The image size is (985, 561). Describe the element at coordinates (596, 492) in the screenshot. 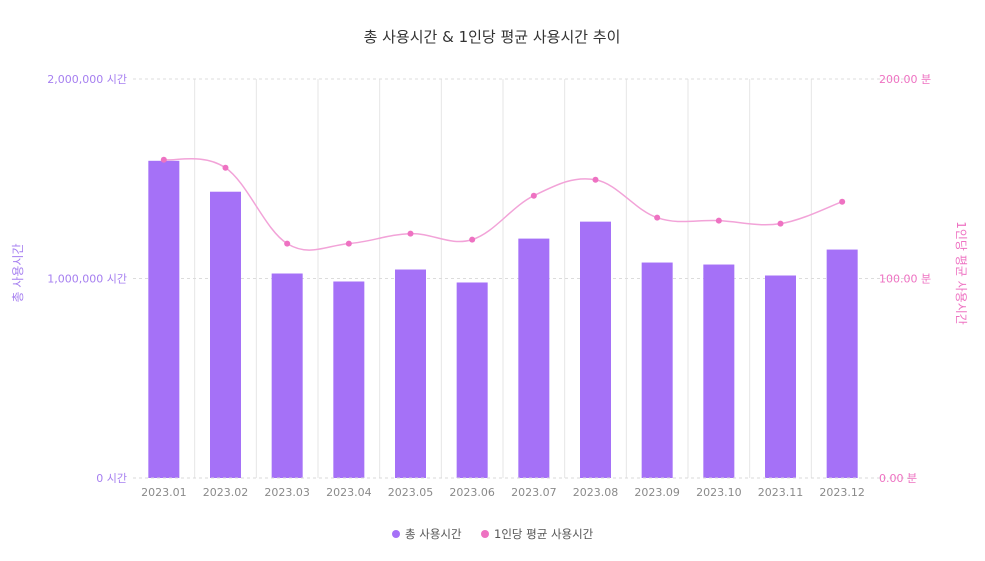

I see `x-tick-label: 2023.08` at that location.